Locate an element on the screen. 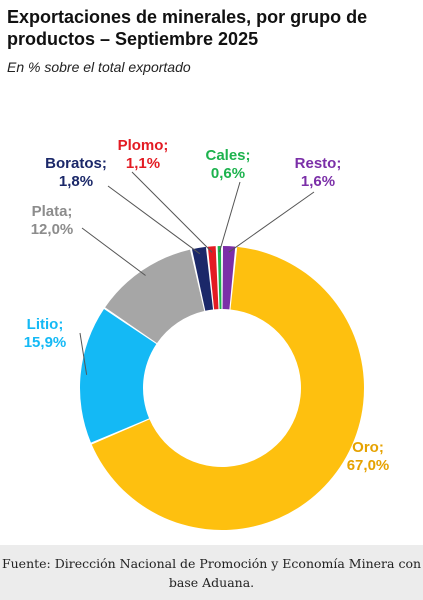 The height and width of the screenshot is (600, 423). value-label-litio: 15,9% is located at coordinates (45, 342).